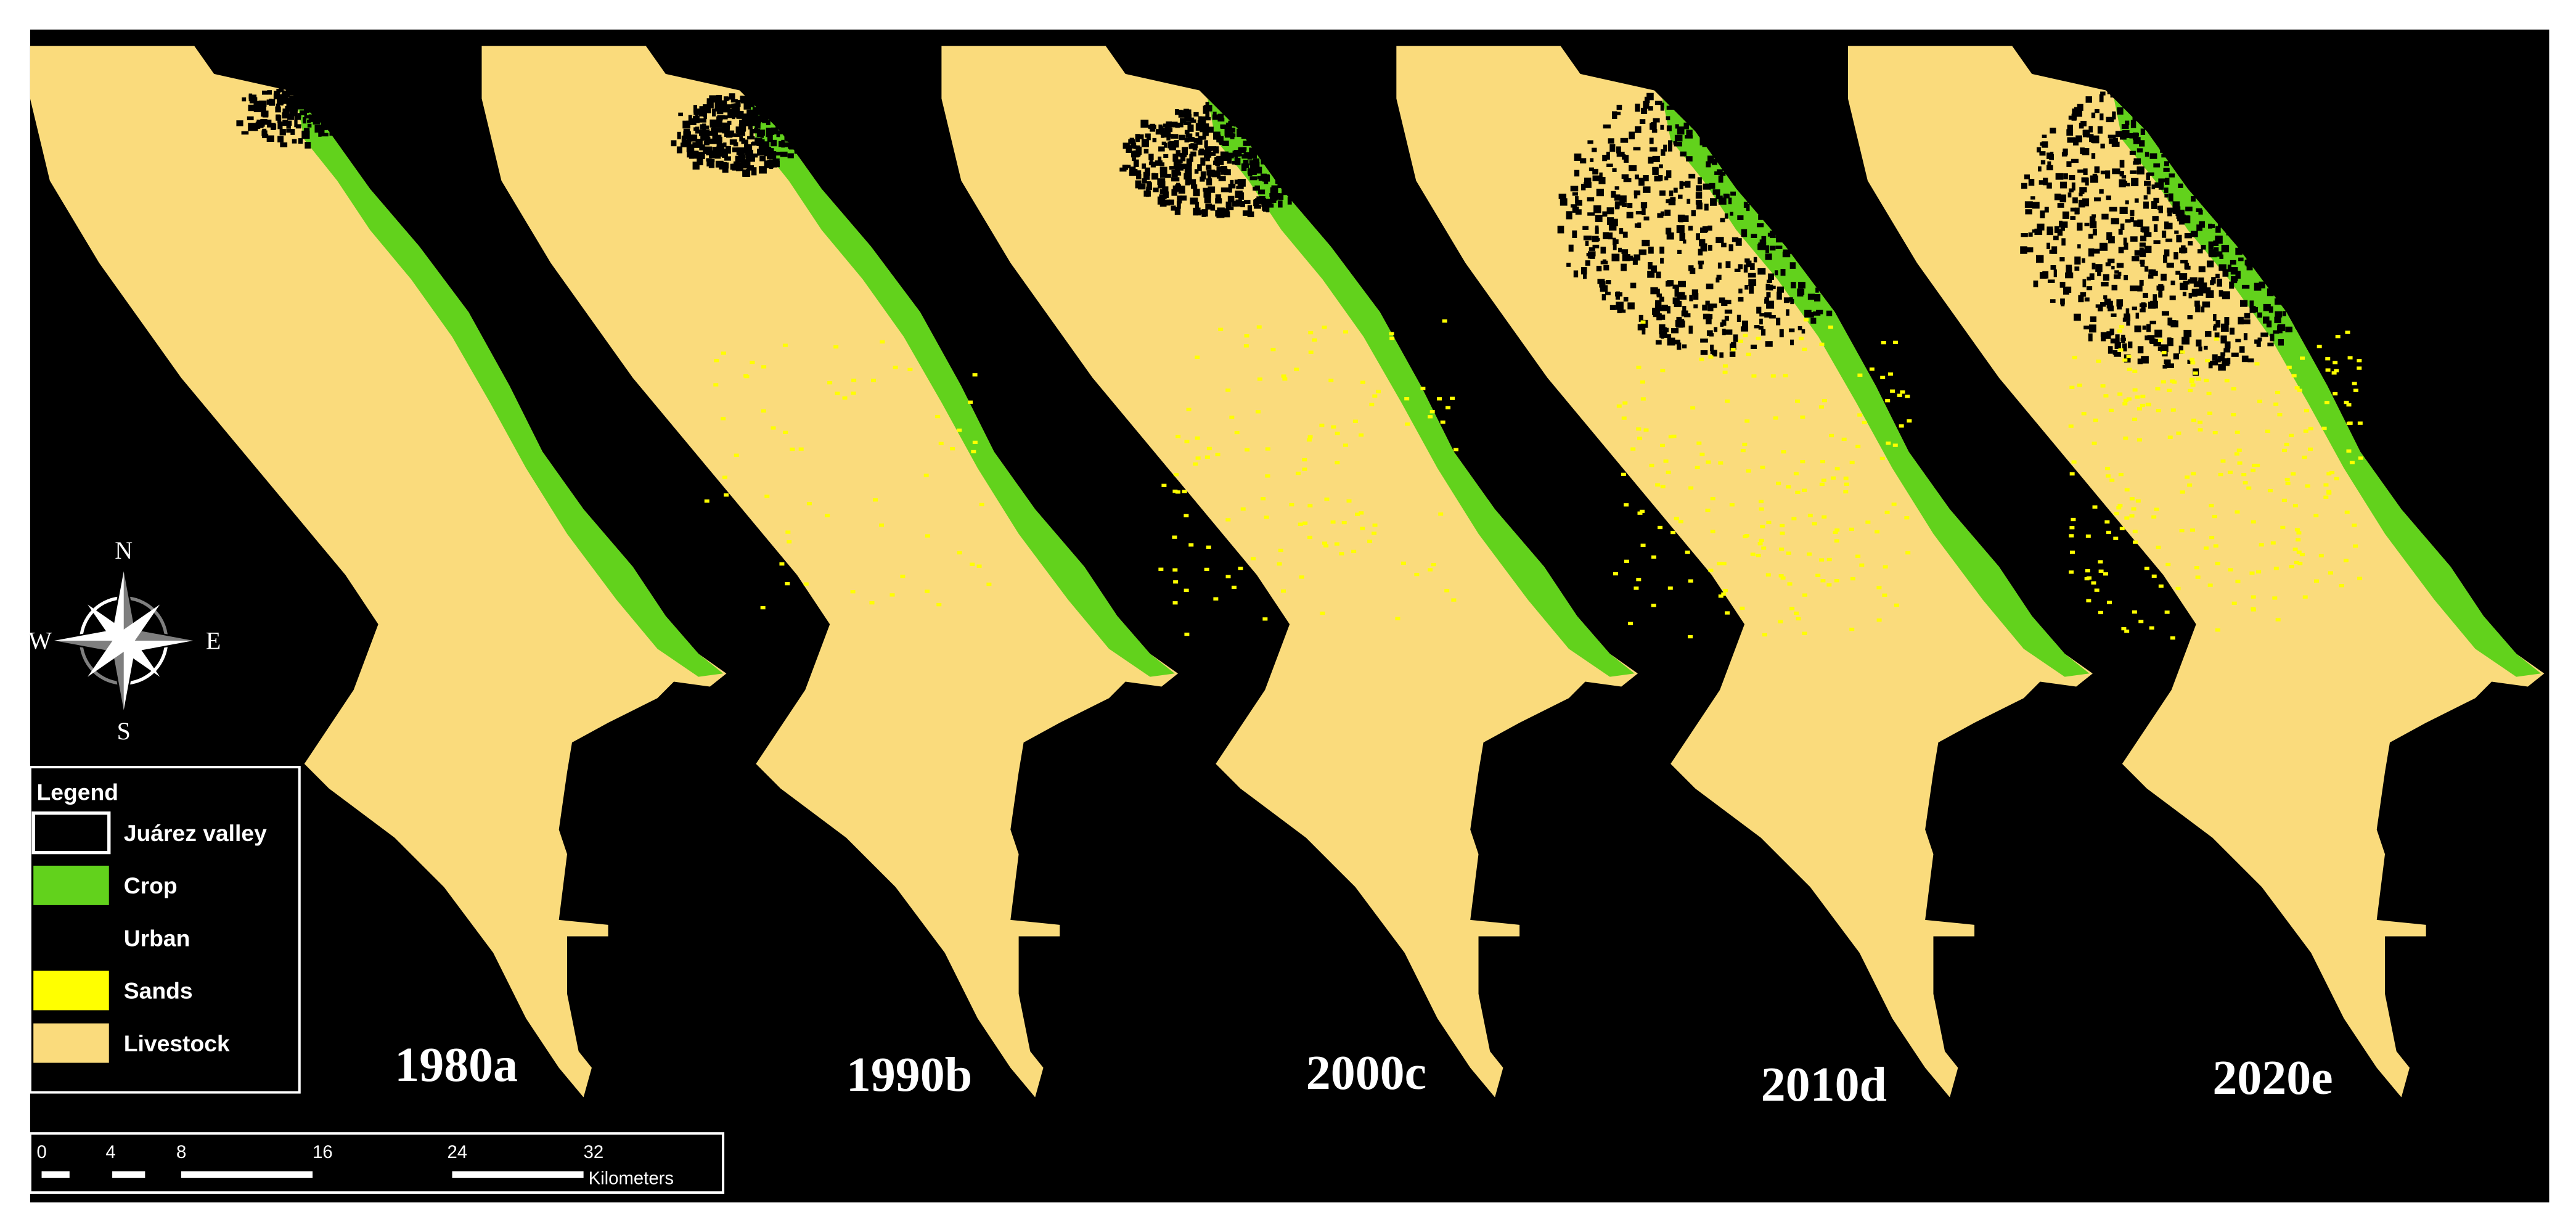  I want to click on scale-tick-label: 0, so click(42, 1152).